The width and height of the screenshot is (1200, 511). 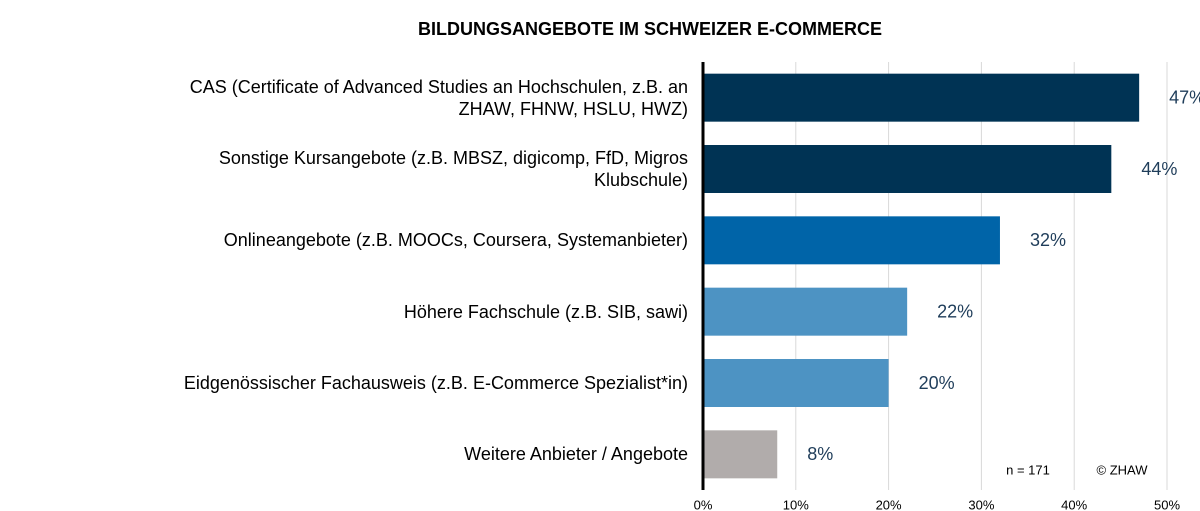 I want to click on x-tick-label: 30%, so click(x=981, y=504).